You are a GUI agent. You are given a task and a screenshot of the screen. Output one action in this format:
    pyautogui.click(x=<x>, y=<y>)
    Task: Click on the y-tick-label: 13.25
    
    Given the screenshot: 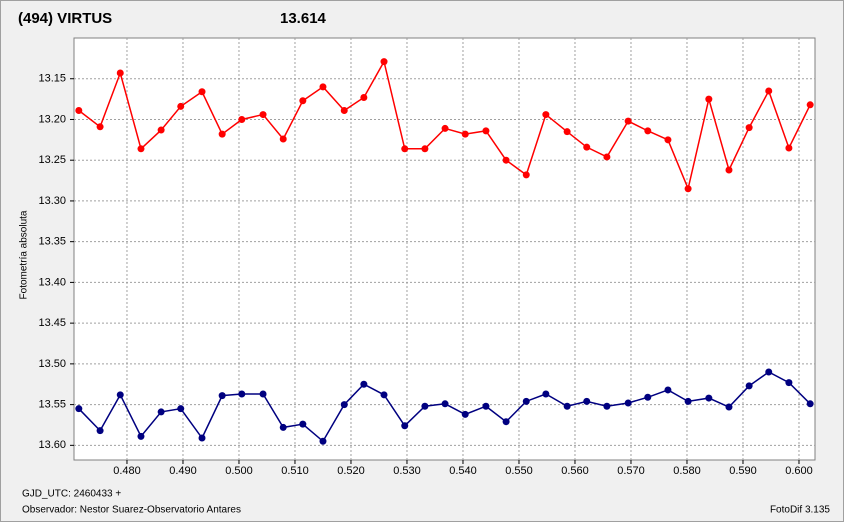 What is the action you would take?
    pyautogui.click(x=52, y=160)
    